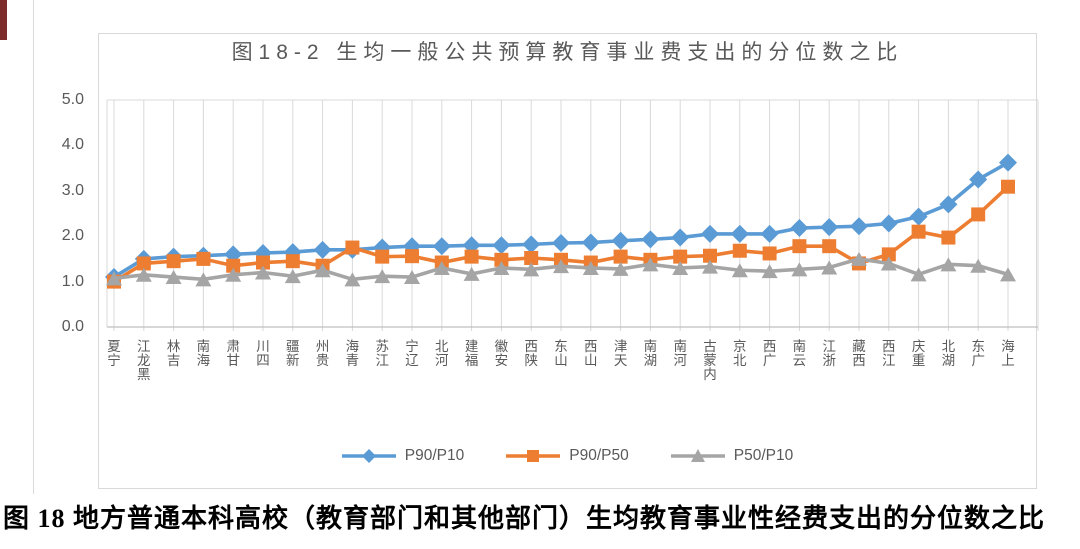 The height and width of the screenshot is (549, 1080). What do you see at coordinates (72, 281) in the screenshot?
I see `y-axis-tick-label: 1.0` at bounding box center [72, 281].